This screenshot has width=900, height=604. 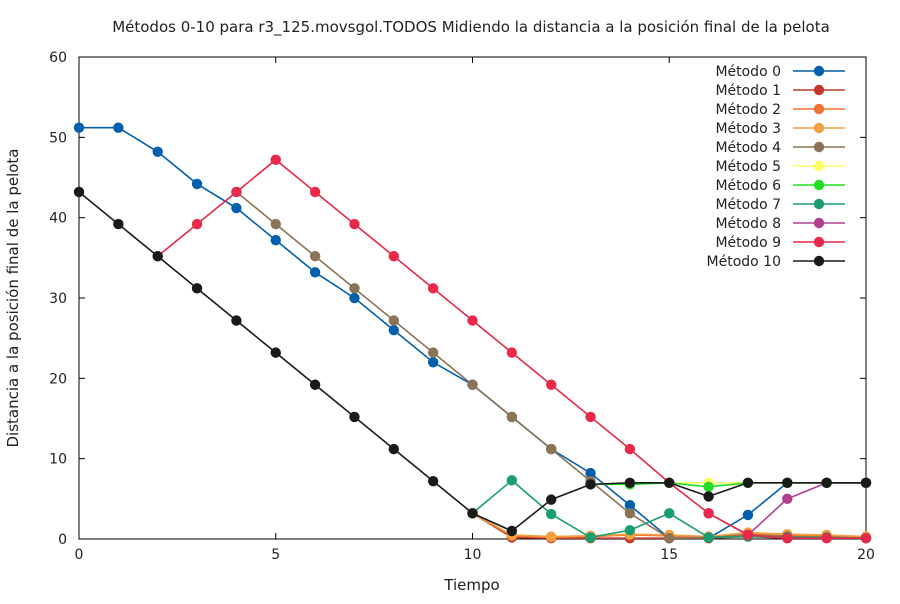 What do you see at coordinates (471, 585) in the screenshot?
I see `x-axis-label: Tiempo` at bounding box center [471, 585].